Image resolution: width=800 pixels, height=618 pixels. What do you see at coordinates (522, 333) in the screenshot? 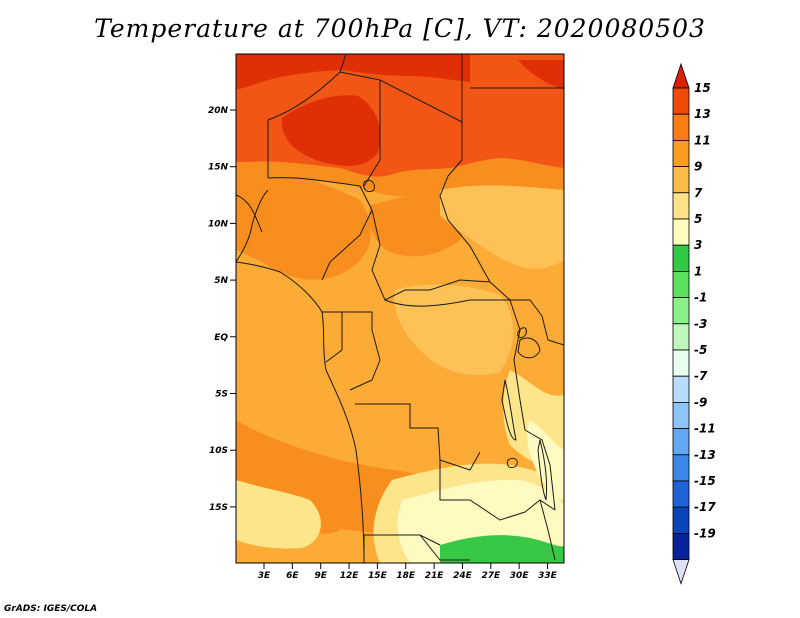
I see `lake-albert` at bounding box center [522, 333].